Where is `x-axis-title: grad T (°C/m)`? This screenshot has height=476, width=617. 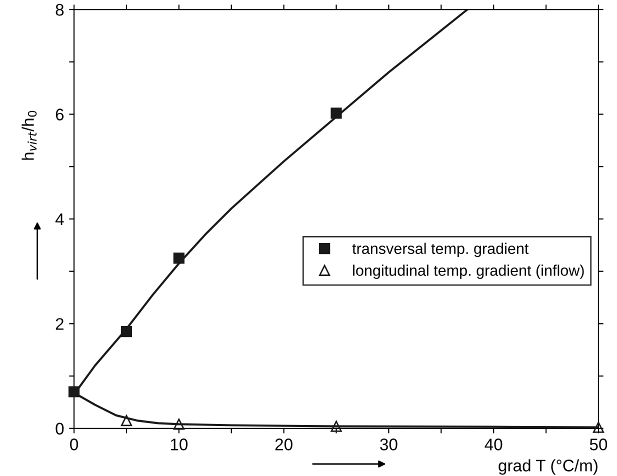
x-axis-title: grad T (°C/m) is located at coordinates (548, 467).